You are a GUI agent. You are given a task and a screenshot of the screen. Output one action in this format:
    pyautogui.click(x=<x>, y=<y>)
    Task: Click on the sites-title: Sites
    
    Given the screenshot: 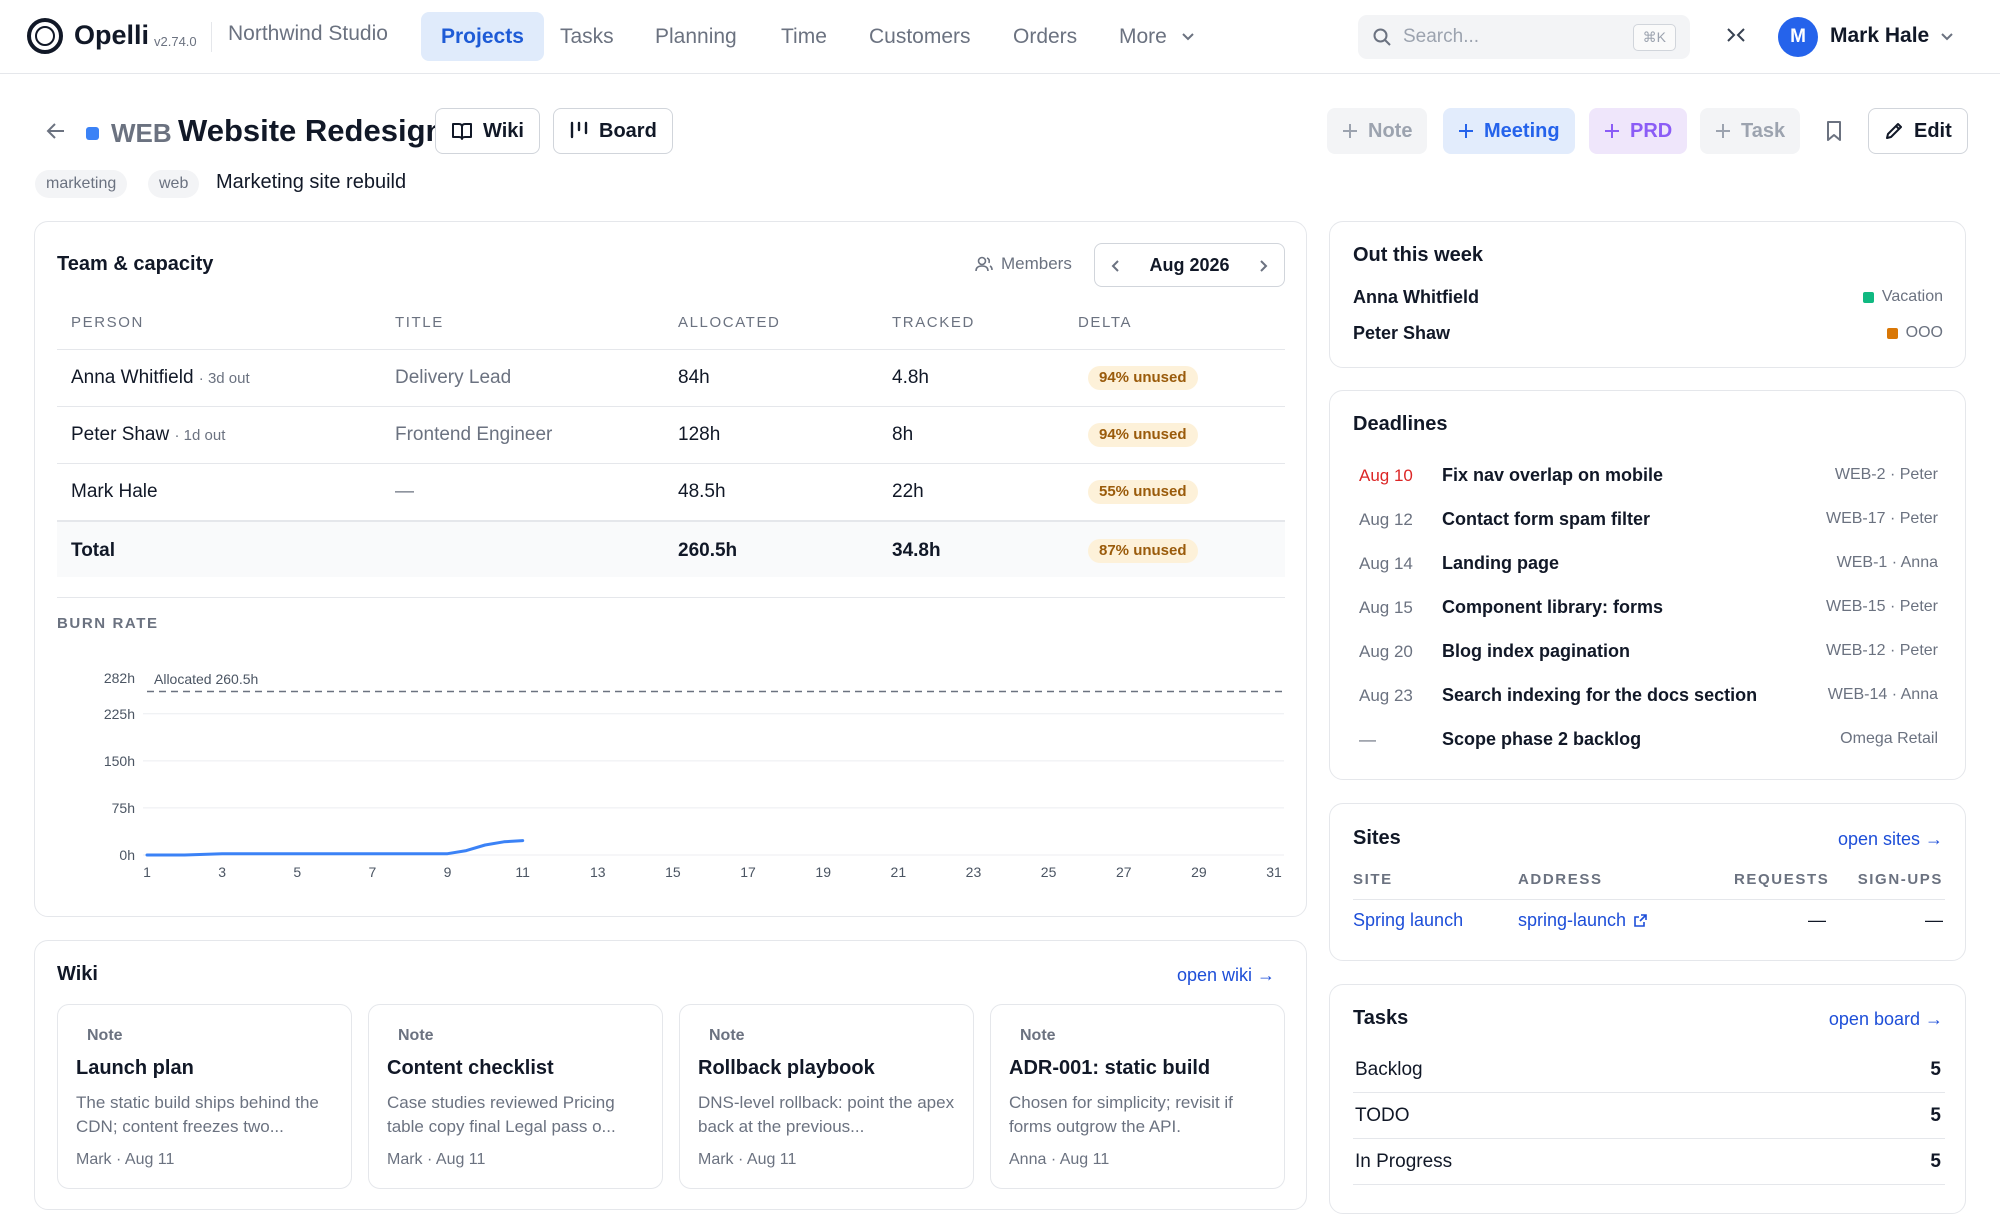 What is the action you would take?
    pyautogui.click(x=1377, y=838)
    